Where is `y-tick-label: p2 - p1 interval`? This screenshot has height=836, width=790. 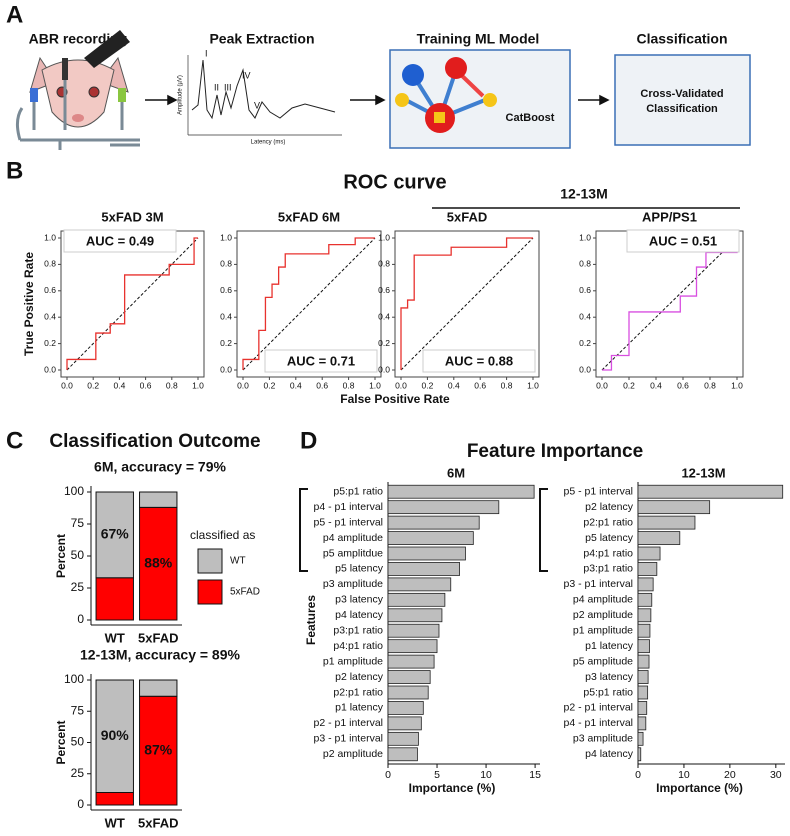
y-tick-label: p2 - p1 interval is located at coordinates (598, 708).